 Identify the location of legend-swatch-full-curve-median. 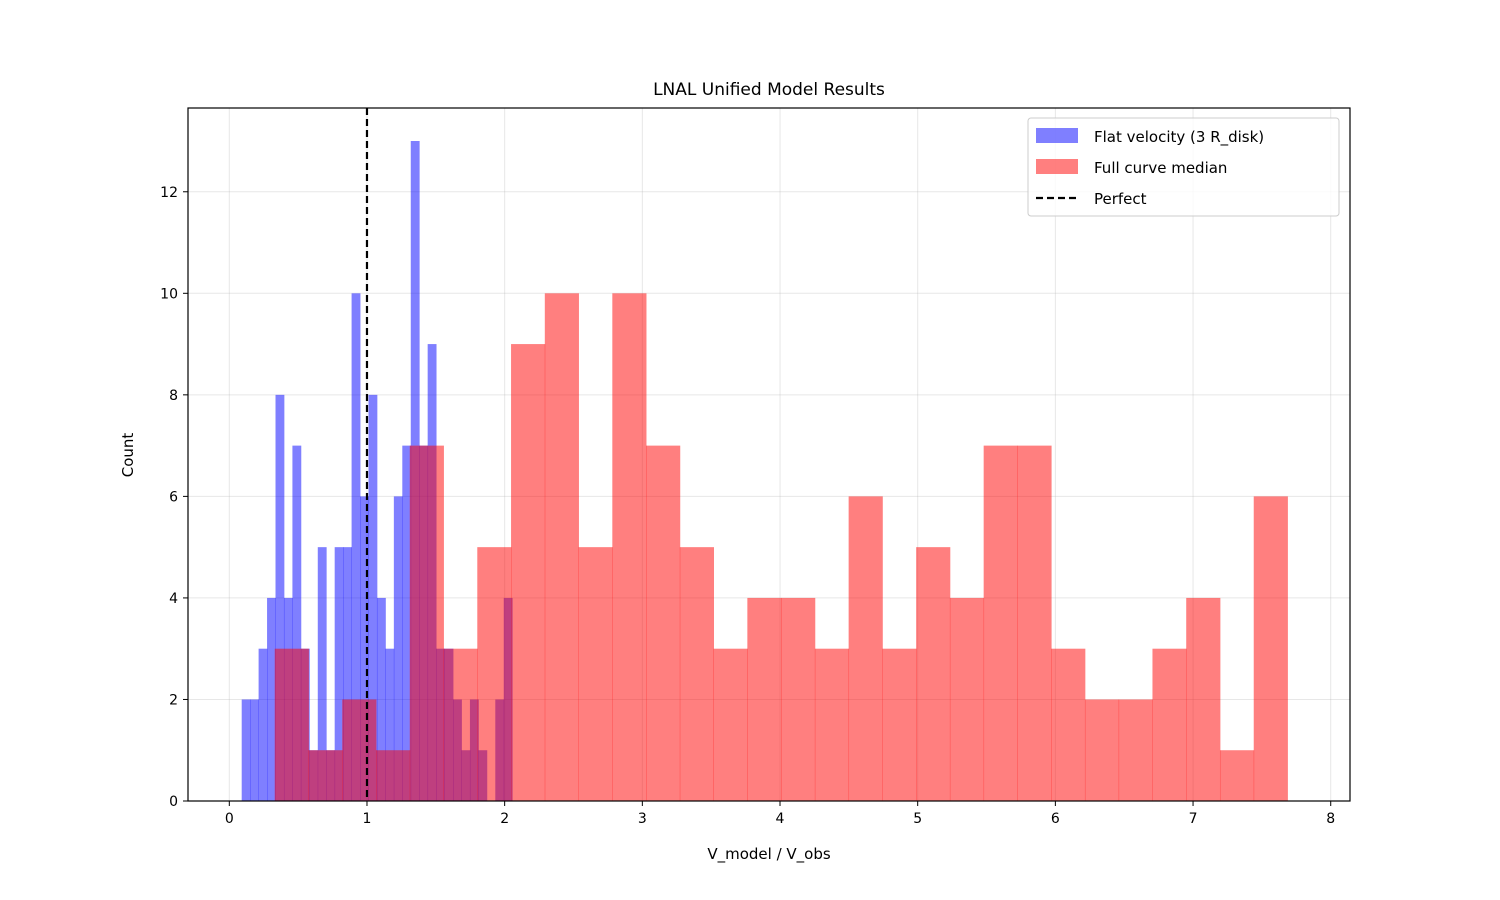
(1057, 166).